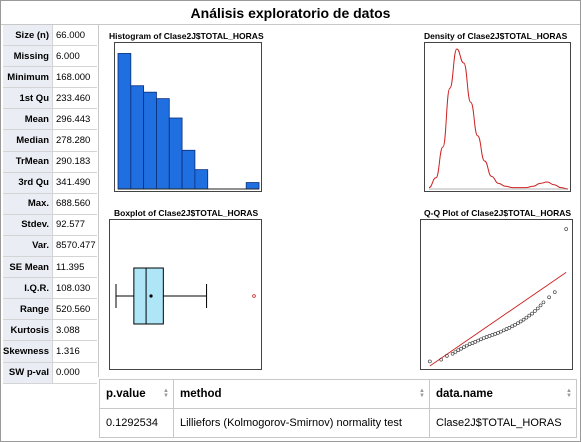  What do you see at coordinates (28, 246) in the screenshot?
I see `stat-label: Var.` at bounding box center [28, 246].